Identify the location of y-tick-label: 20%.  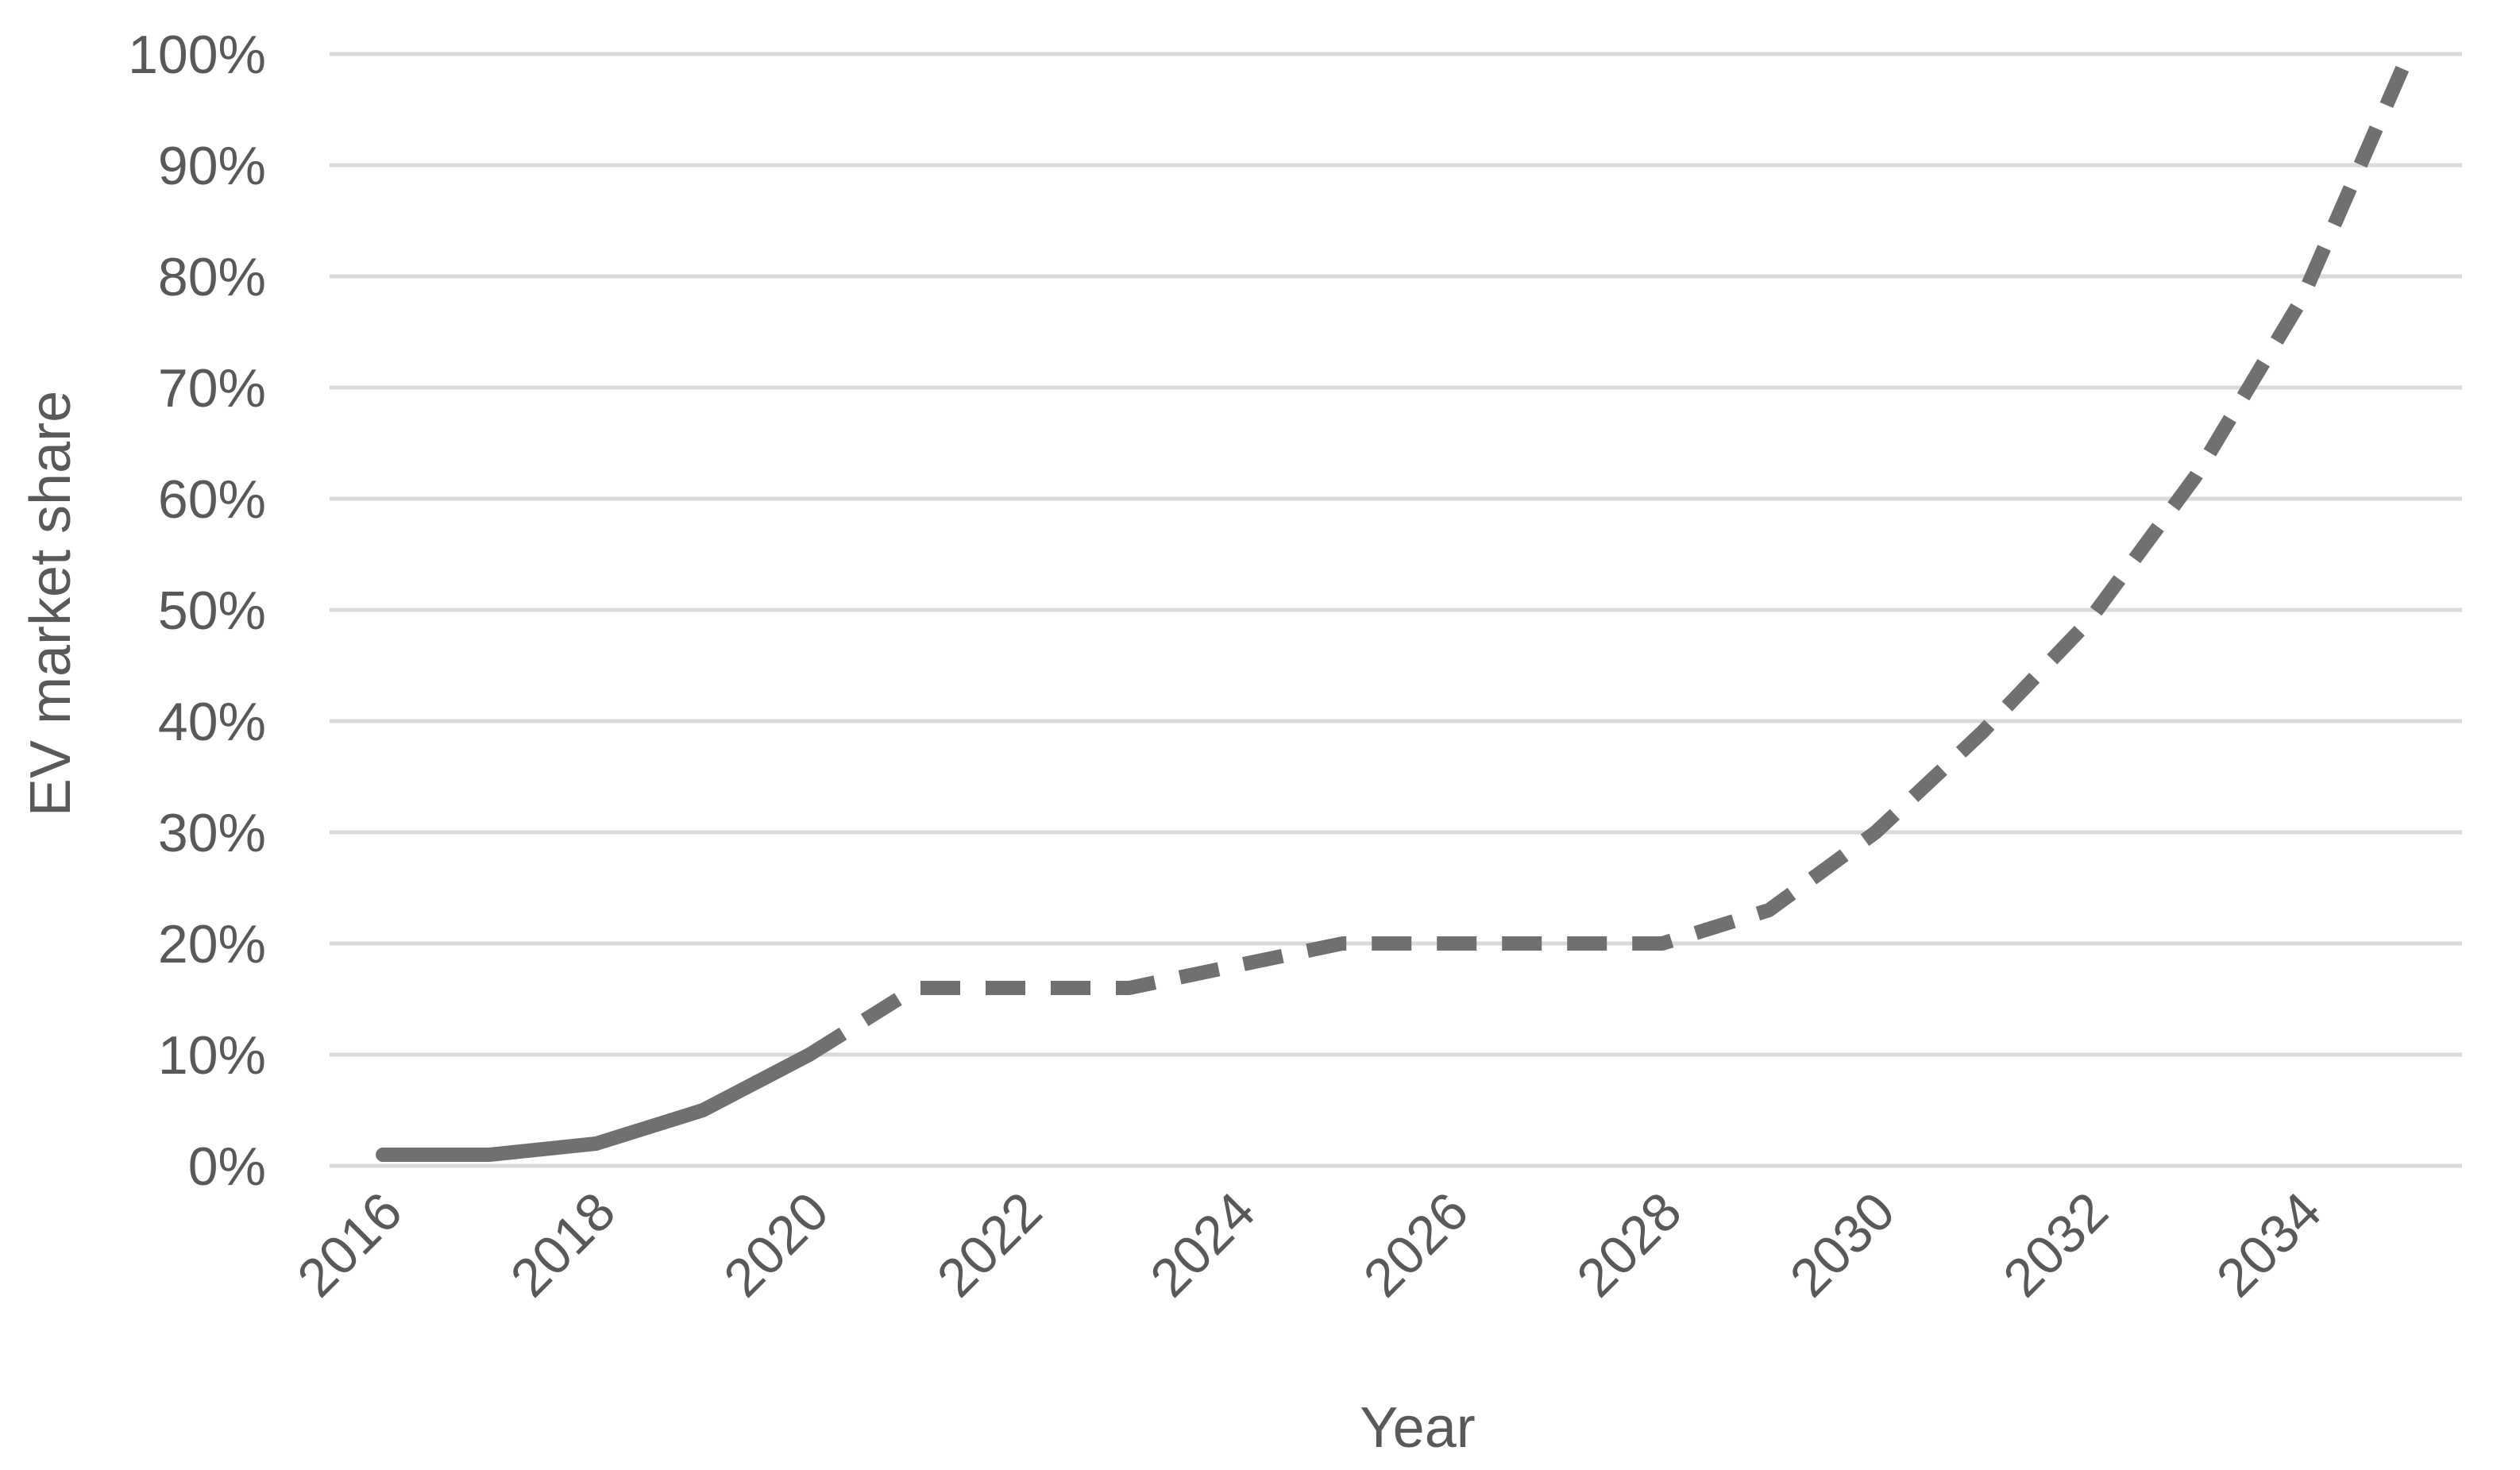
(212, 944).